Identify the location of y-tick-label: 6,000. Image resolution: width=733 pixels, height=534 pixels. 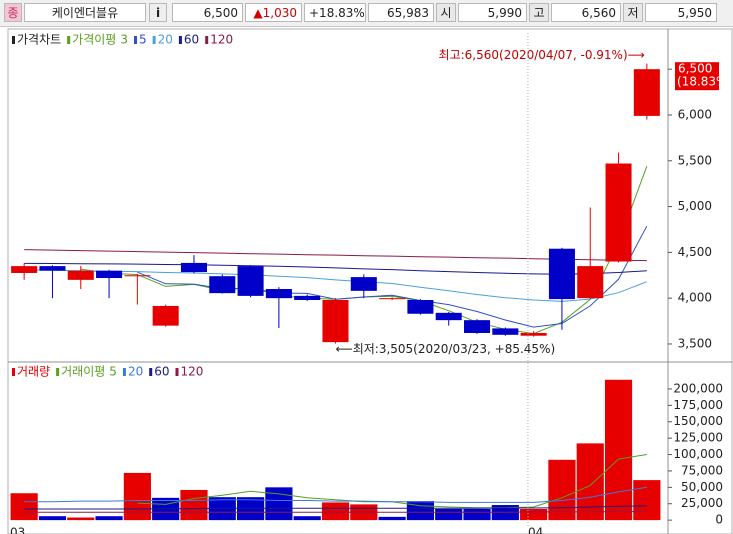
(695, 114).